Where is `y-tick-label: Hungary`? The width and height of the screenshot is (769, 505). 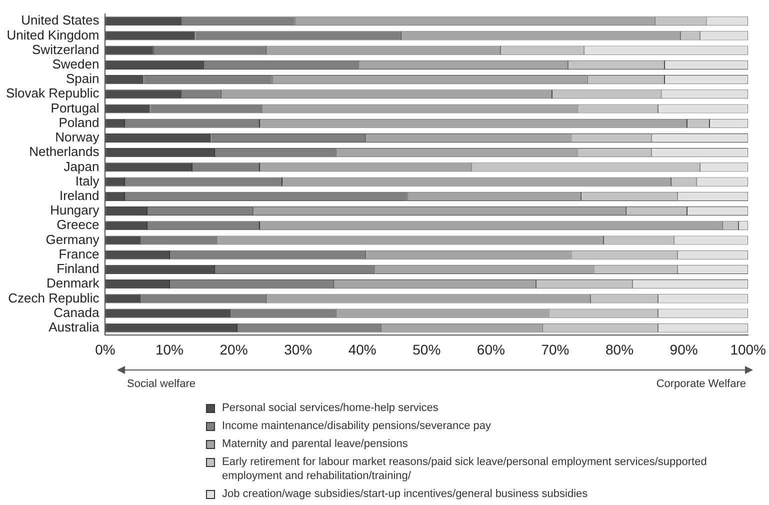 y-tick-label: Hungary is located at coordinates (75, 210).